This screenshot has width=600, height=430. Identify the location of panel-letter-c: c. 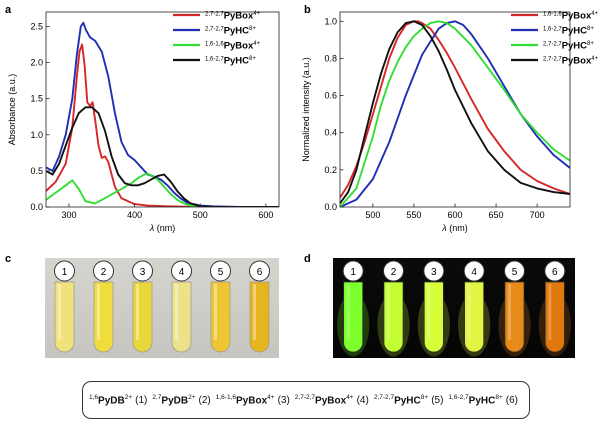
(8, 259).